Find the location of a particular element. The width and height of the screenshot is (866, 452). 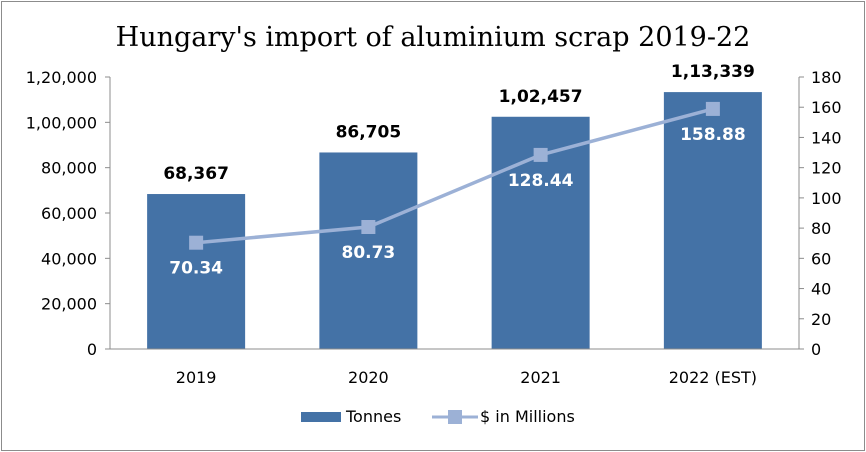

right-tick-label: 140 is located at coordinates (826, 137).